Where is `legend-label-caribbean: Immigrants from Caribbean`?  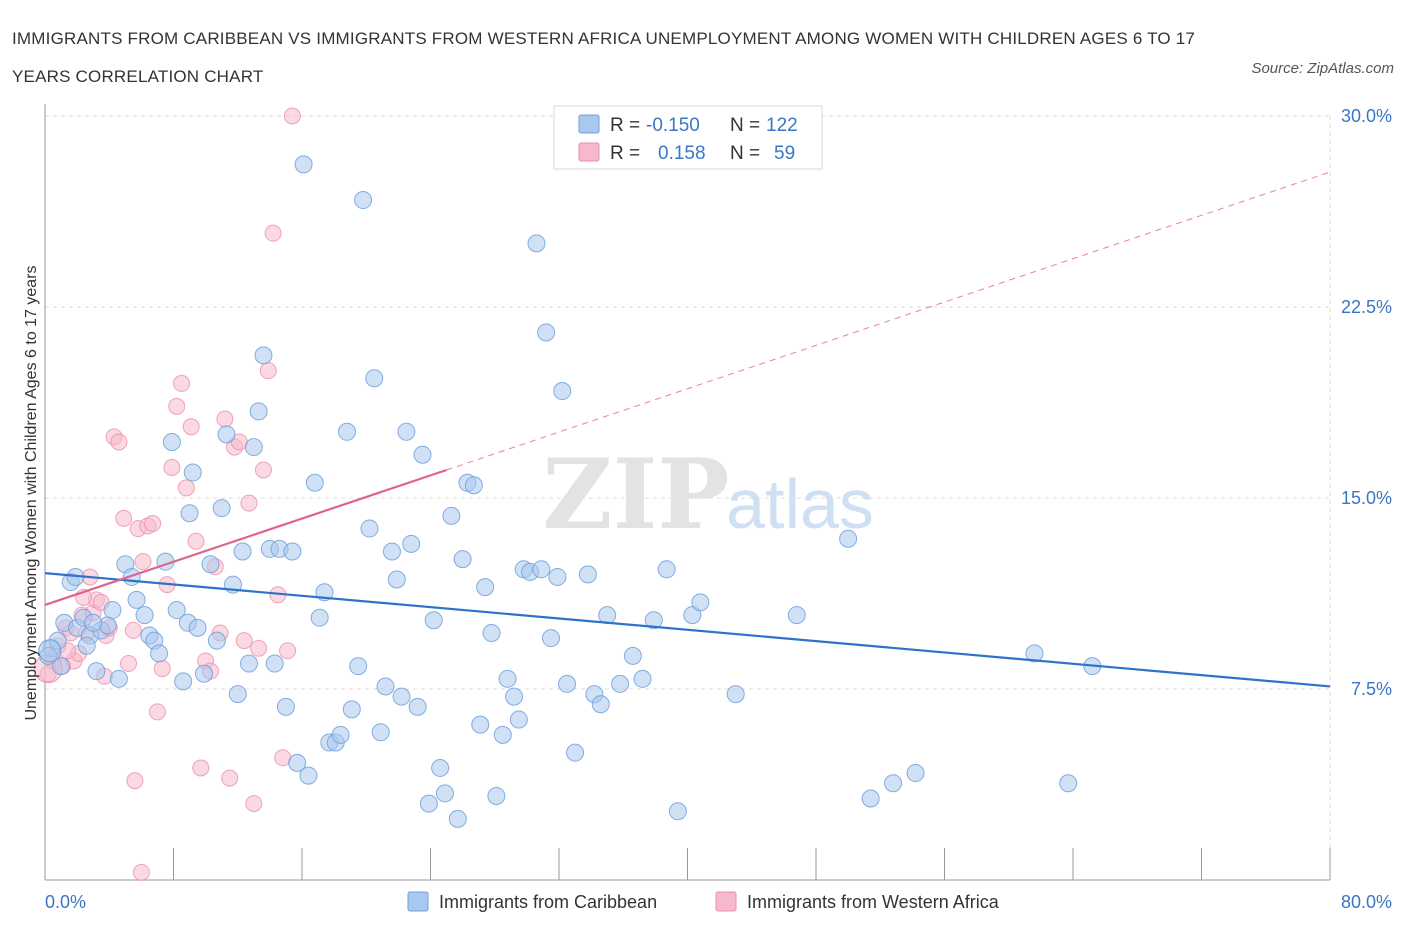 legend-label-caribbean: Immigrants from Caribbean is located at coordinates (548, 902).